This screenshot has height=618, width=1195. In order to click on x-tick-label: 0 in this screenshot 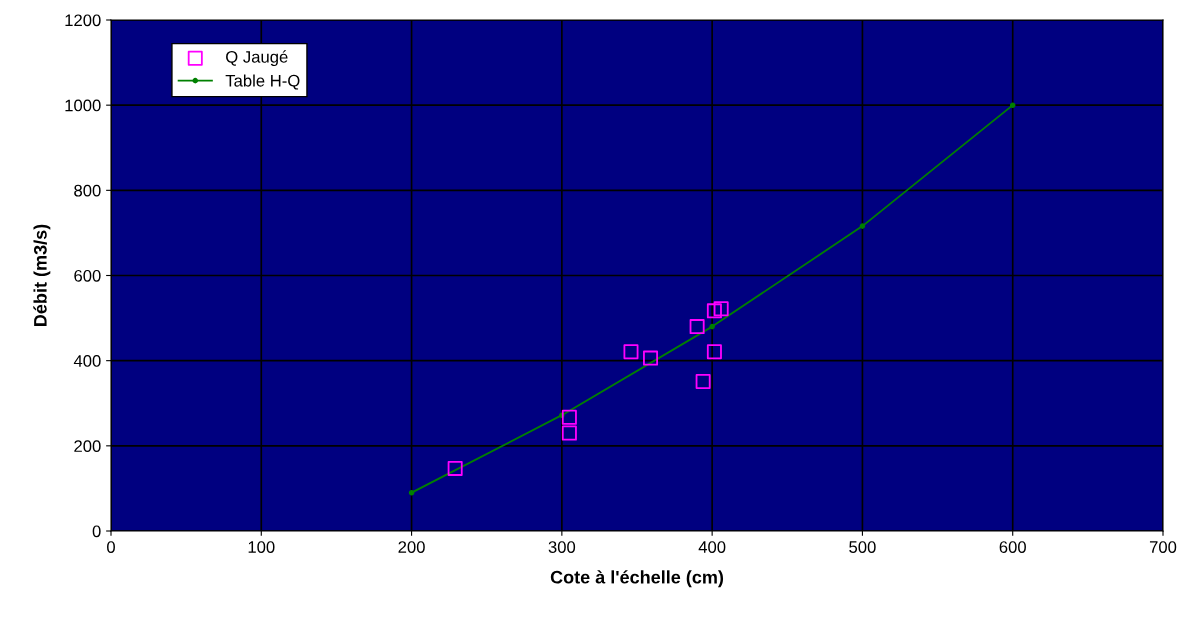, I will do `click(111, 547)`.